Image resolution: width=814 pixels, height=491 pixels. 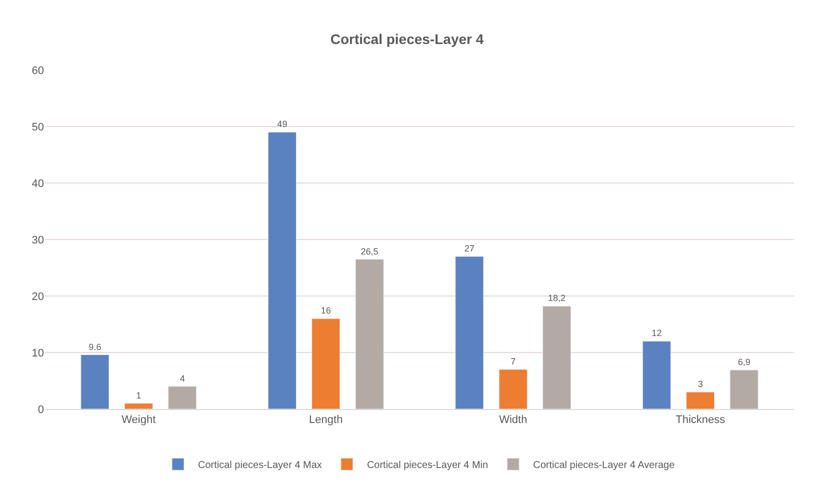 I want to click on data-label: 26,5, so click(x=369, y=251).